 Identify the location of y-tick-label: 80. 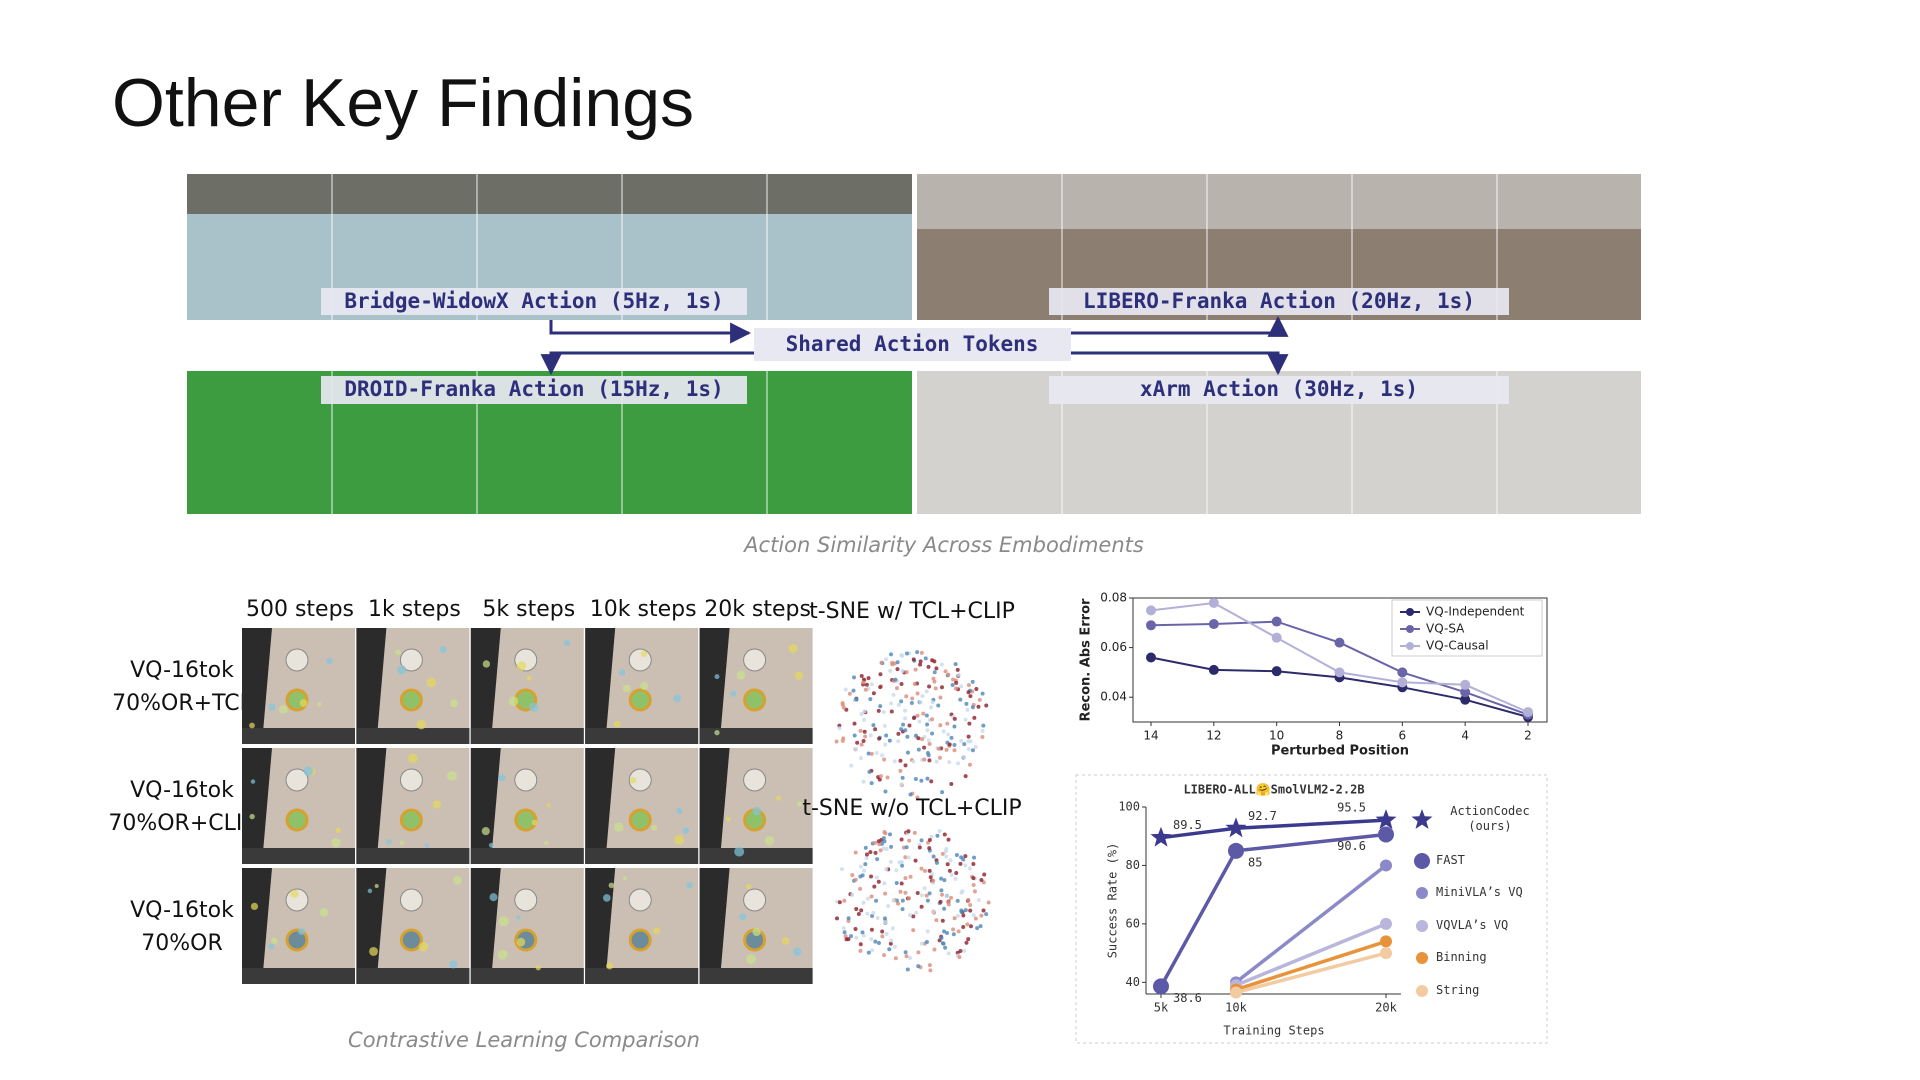
(1133, 865).